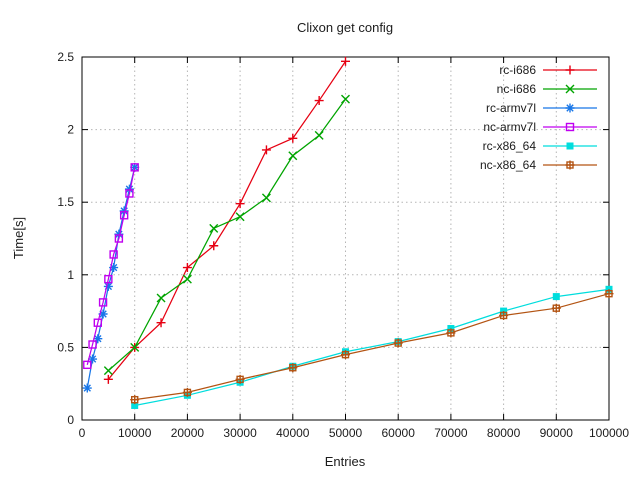 The height and width of the screenshot is (480, 640). What do you see at coordinates (540, 146) in the screenshot?
I see `legend-item-rc-x86_64: rc-x86_64` at bounding box center [540, 146].